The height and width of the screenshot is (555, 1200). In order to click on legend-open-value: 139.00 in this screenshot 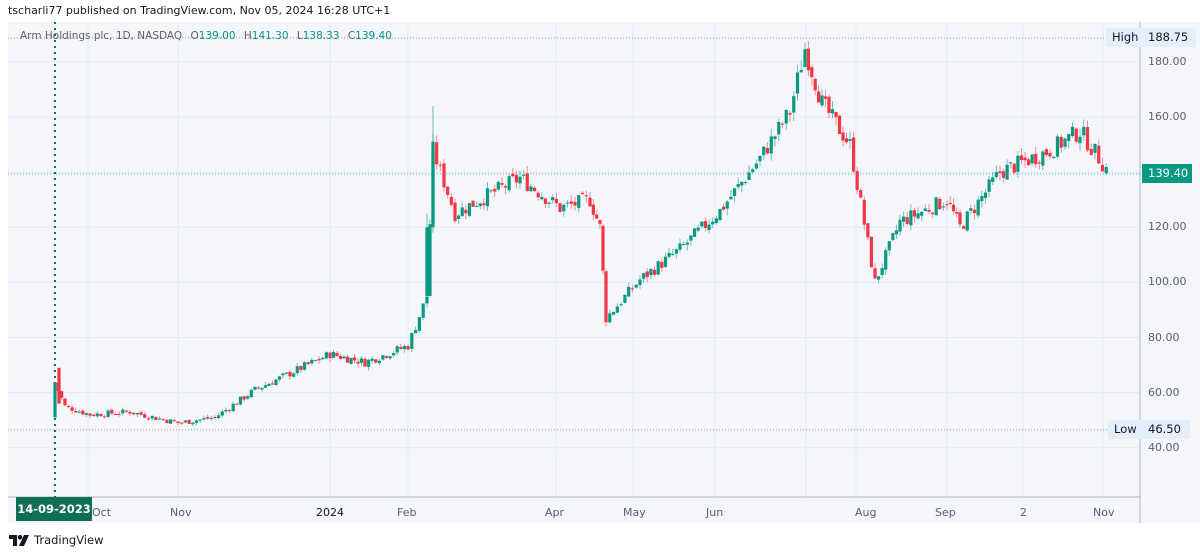, I will do `click(217, 36)`.